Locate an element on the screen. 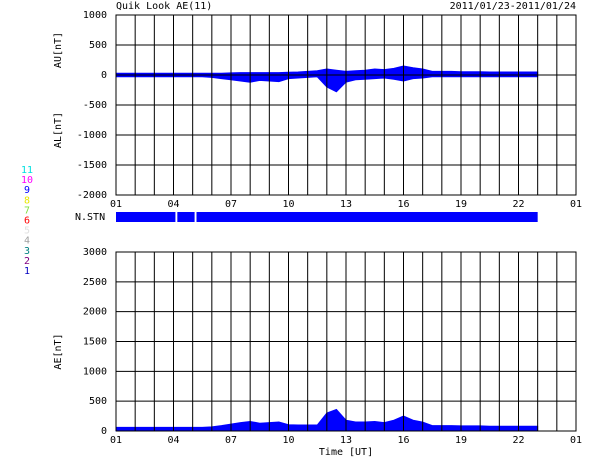 The height and width of the screenshot is (460, 590). y-tick-label: 1500 is located at coordinates (95, 342).